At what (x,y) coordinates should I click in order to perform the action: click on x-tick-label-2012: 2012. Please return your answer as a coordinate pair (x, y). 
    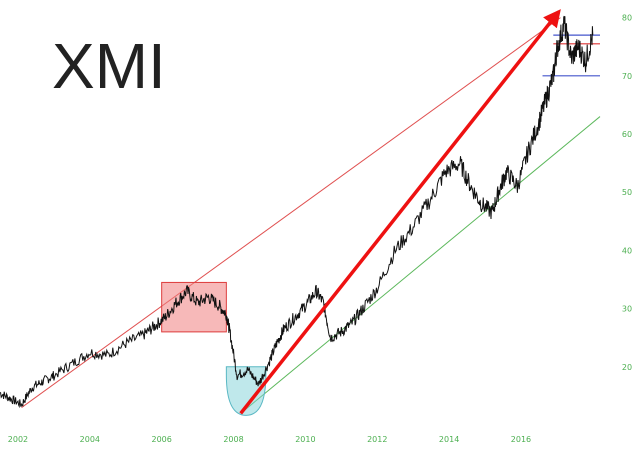
    Looking at the image, I should click on (377, 439).